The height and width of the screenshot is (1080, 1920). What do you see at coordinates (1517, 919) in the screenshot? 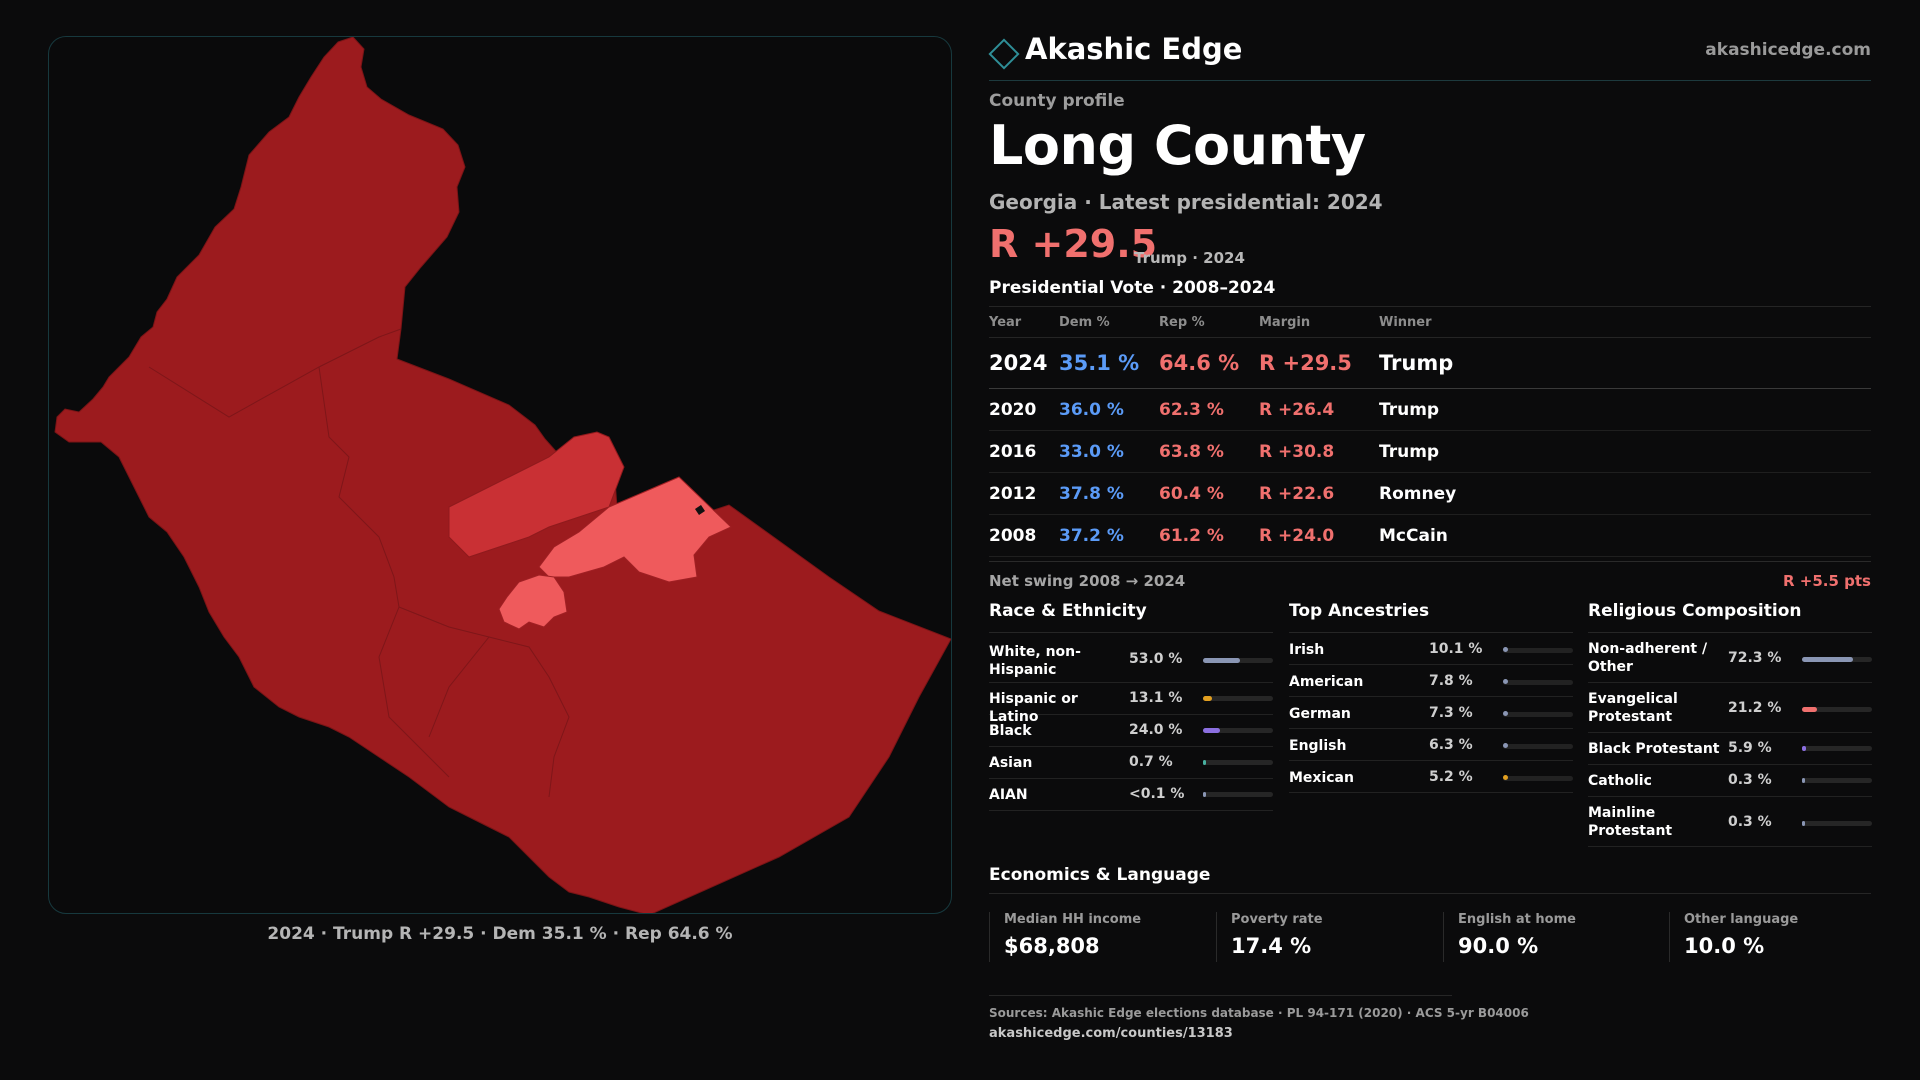
I see `econ-label: English at home` at bounding box center [1517, 919].